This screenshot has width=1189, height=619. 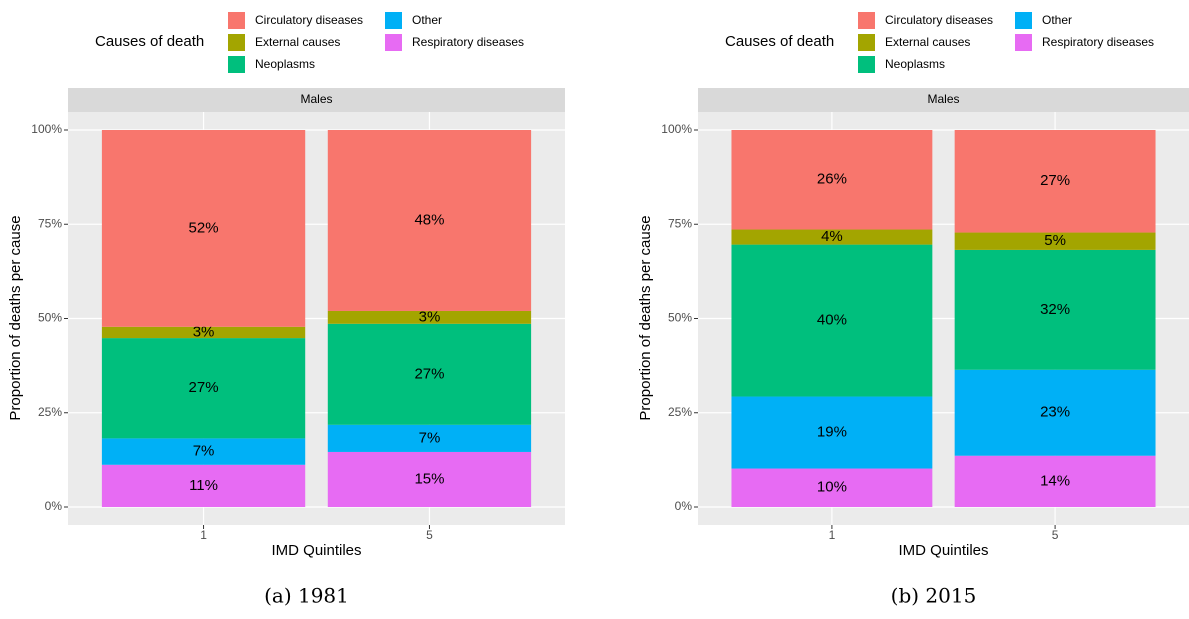 I want to click on value-label: 52%, so click(x=204, y=227).